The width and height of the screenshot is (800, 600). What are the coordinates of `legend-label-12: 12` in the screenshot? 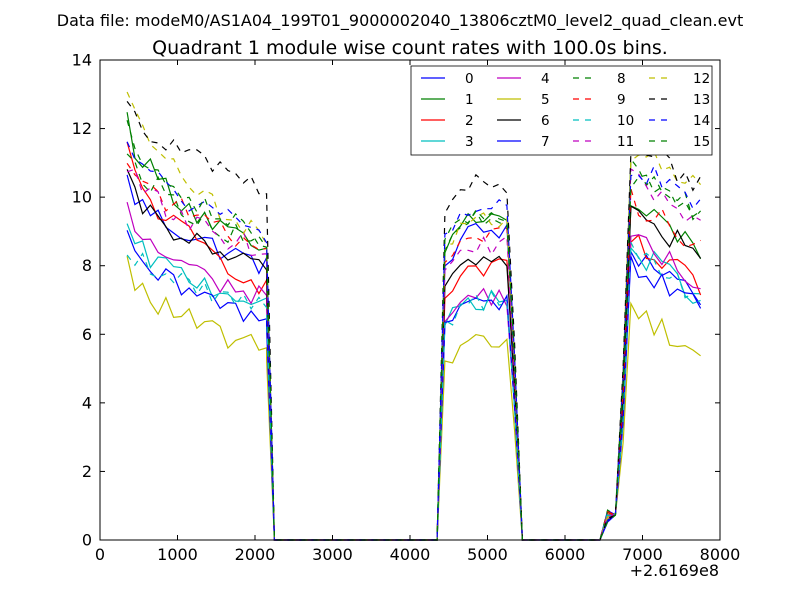 It's located at (701, 79).